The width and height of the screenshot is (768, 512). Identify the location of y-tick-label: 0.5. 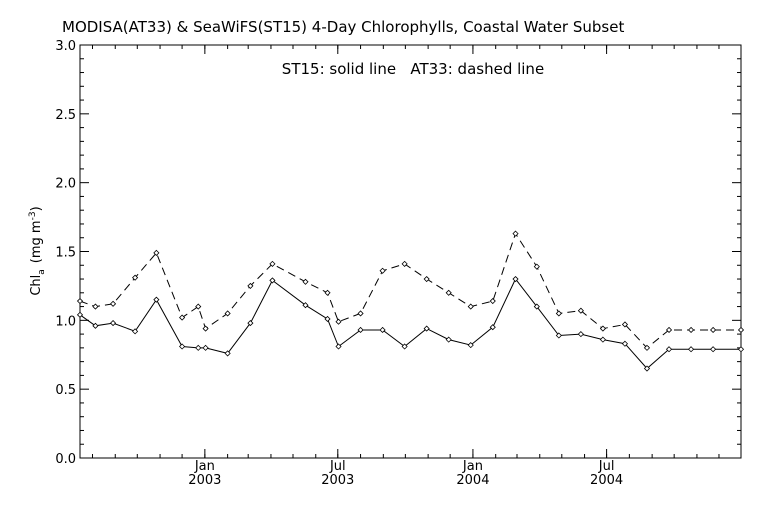
(65, 390).